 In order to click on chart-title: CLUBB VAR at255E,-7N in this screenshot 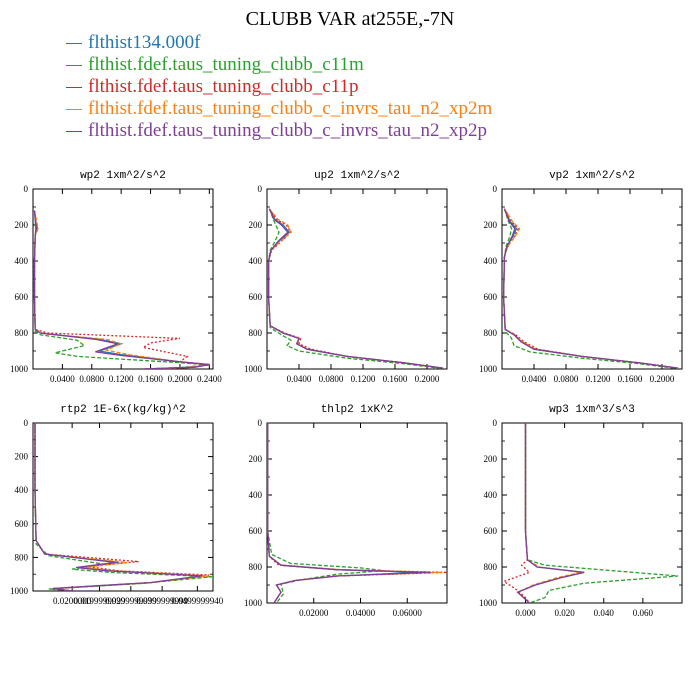, I will do `click(350, 19)`.